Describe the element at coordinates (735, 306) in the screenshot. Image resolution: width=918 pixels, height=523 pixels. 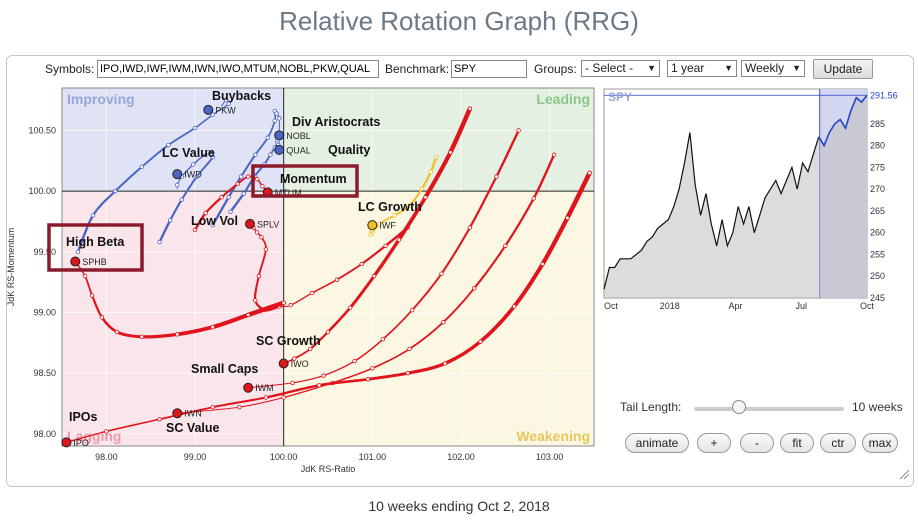
I see `spy-x-tick-label: Apr` at that location.